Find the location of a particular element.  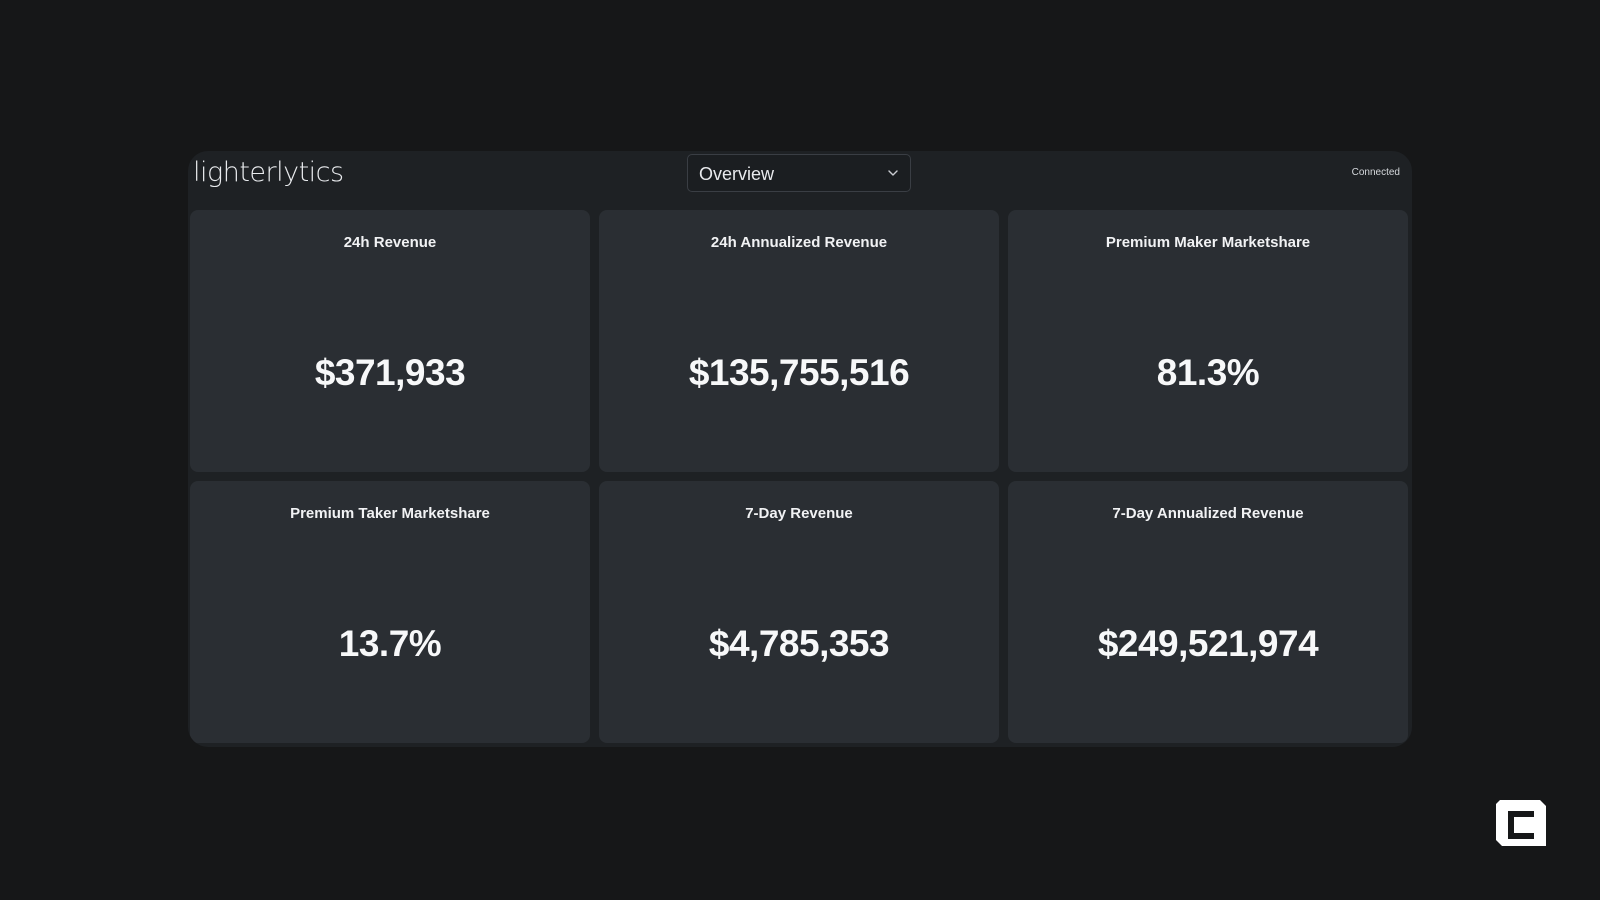

metric-title: 7-Day Annualized Revenue is located at coordinates (1208, 513).